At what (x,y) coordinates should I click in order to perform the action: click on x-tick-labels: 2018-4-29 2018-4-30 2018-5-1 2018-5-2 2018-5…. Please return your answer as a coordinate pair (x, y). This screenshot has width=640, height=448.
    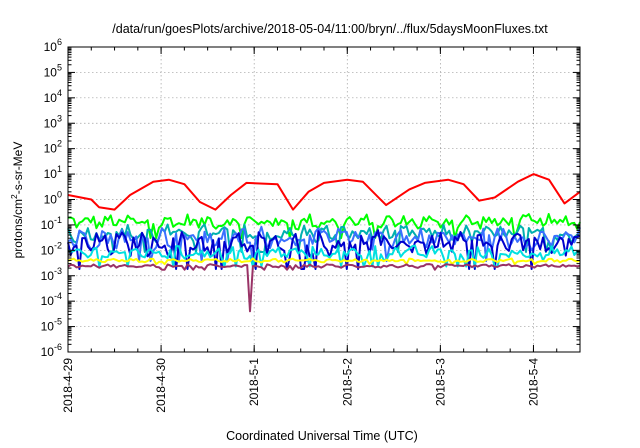
    Looking at the image, I should click on (300, 385).